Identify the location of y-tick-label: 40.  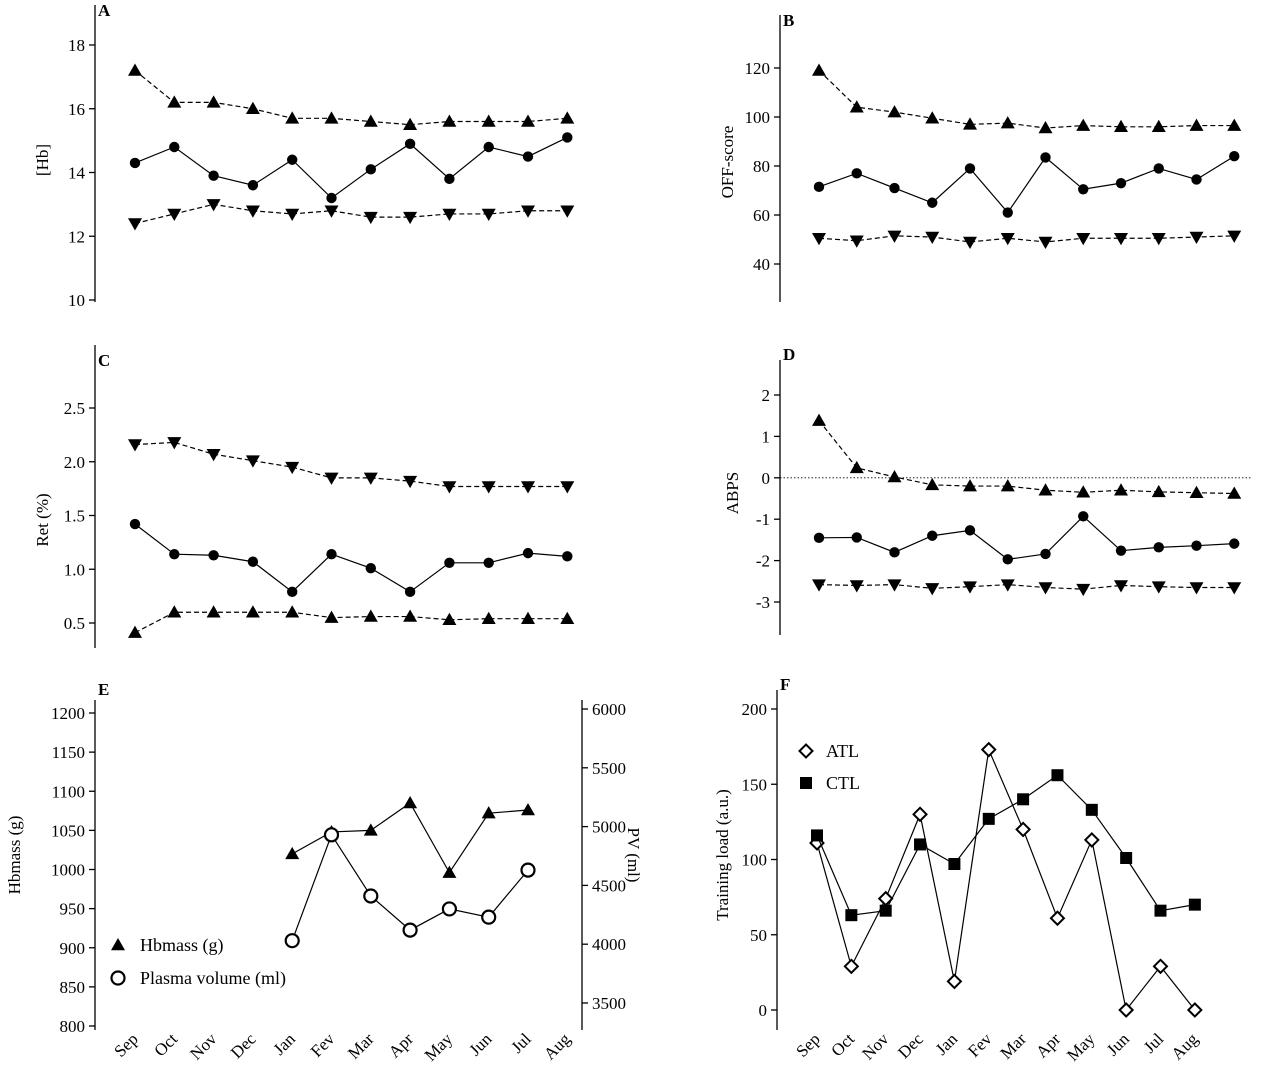
(761, 264).